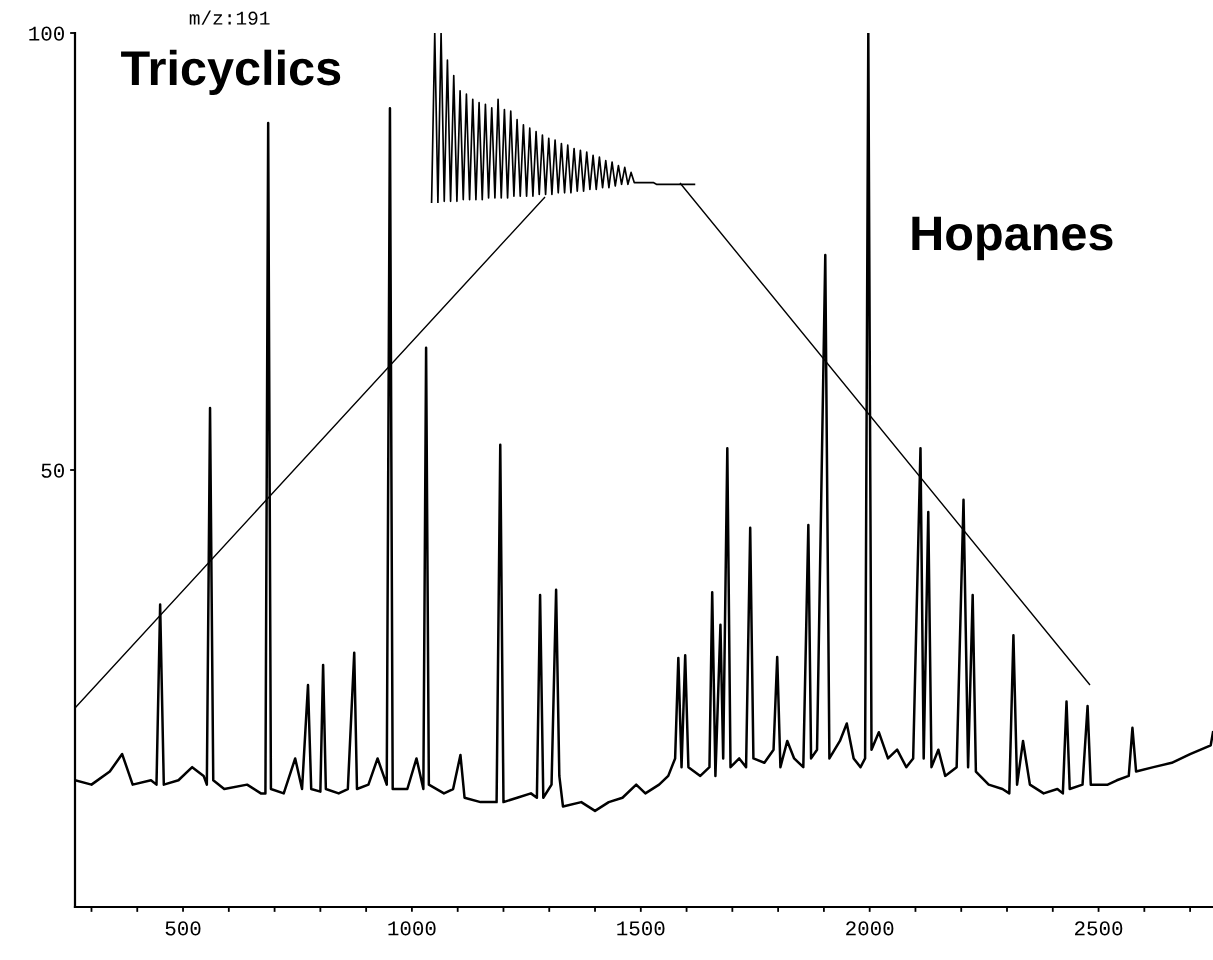 This screenshot has width=1213, height=960. Describe the element at coordinates (870, 928) in the screenshot. I see `x-tick-label: 2000` at that location.